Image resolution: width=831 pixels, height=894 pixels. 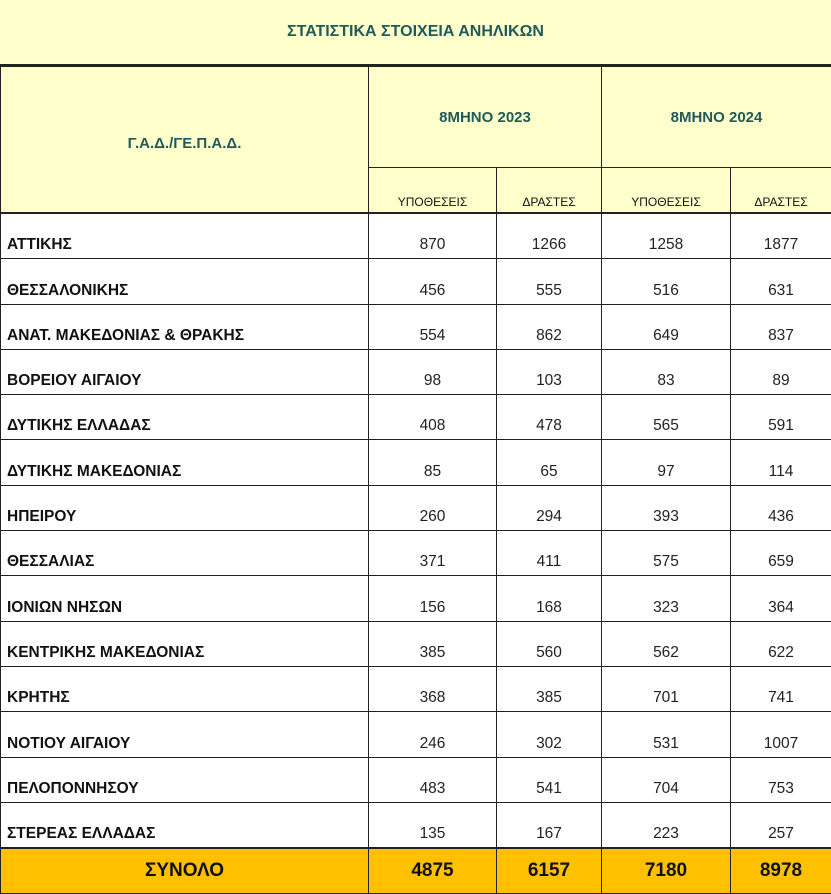 I want to click on cases-2023-cell: 98, so click(x=433, y=371).